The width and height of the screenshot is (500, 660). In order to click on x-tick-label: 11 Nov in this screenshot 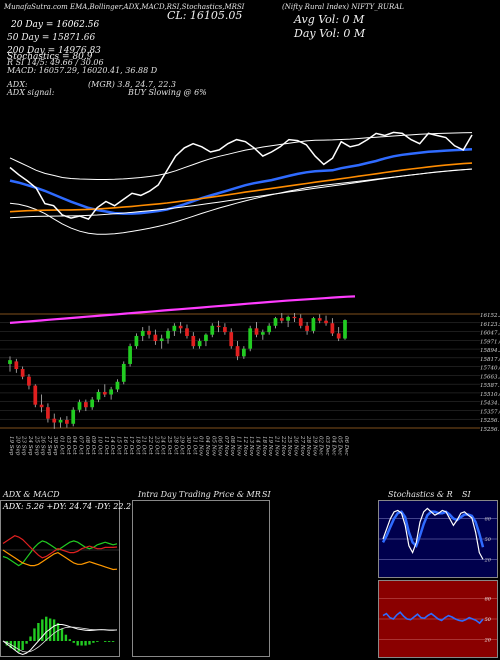, I will do `click(239, 446)`.